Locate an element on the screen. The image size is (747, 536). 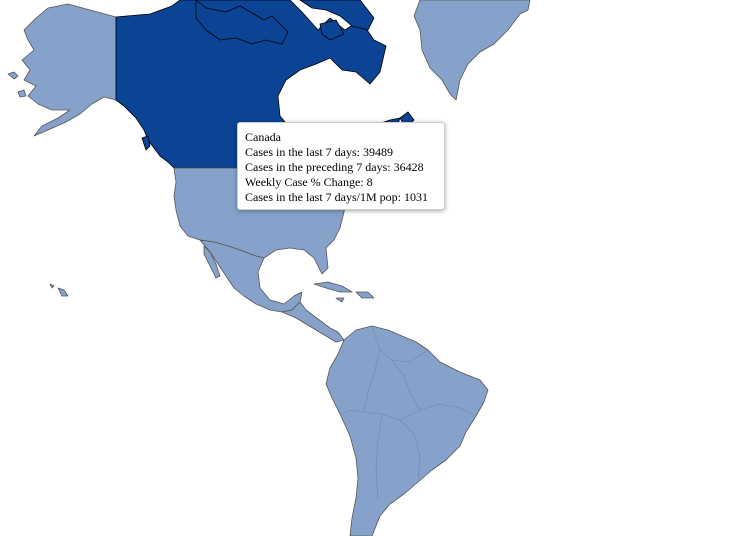
tooltip-weekly-change: Weekly Case % Change: 8 is located at coordinates (309, 182).